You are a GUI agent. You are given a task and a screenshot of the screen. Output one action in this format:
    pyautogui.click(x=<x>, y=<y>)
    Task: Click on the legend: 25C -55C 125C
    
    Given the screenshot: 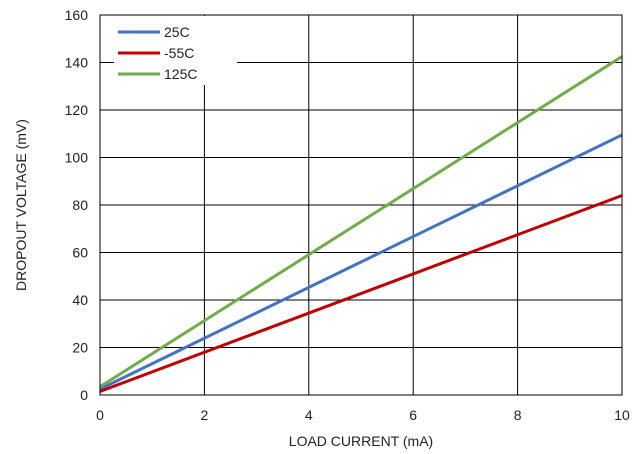 What is the action you would take?
    pyautogui.click(x=175, y=50)
    